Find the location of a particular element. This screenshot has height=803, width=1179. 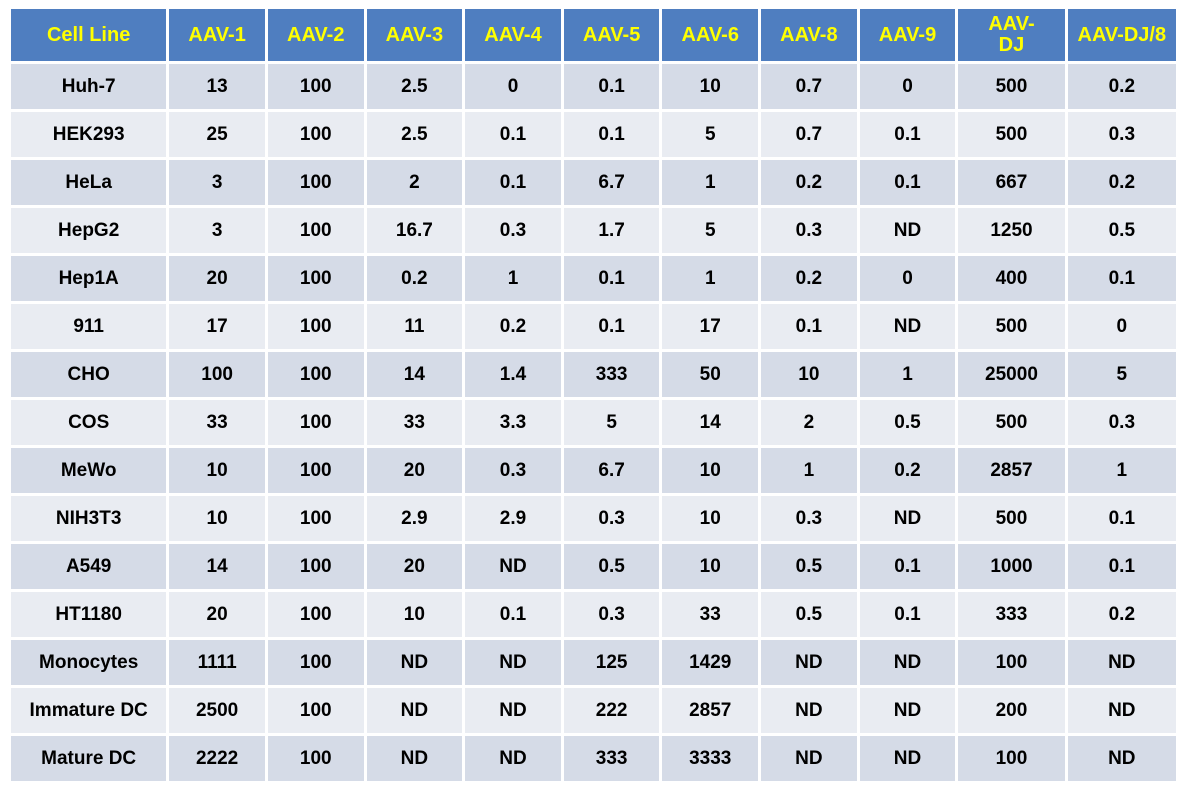

table-row: Hep1A 20 100 0.2 1 0.1 1 0.2 0 400 0.1 is located at coordinates (593, 278).